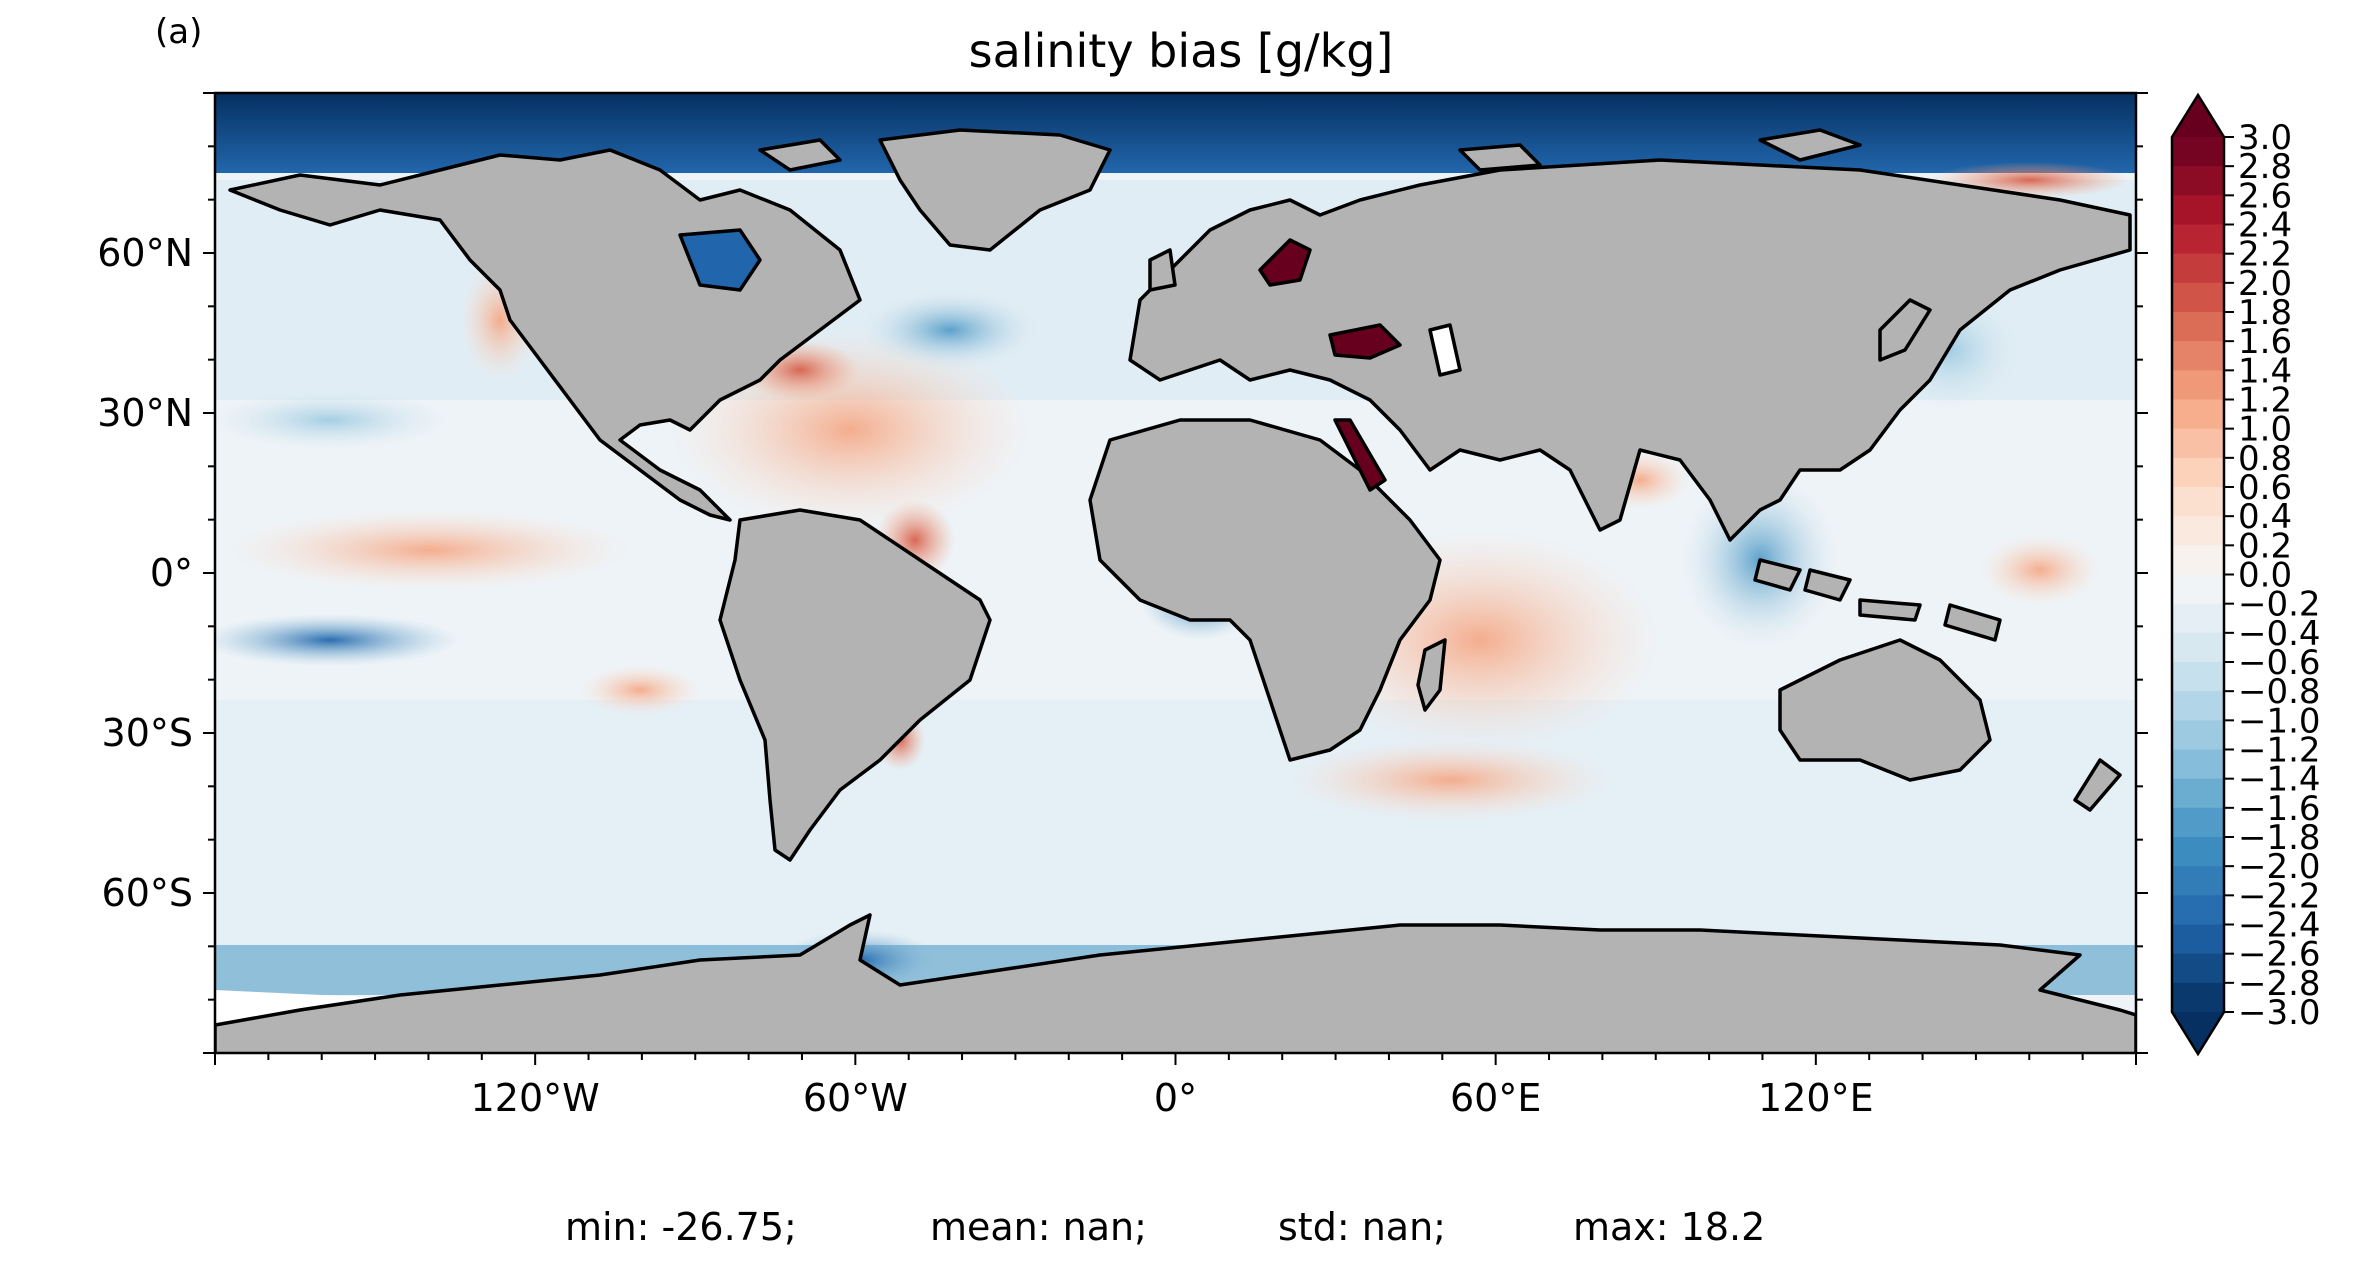  I want to click on colorbar-label: −2.6, so click(2279, 955).